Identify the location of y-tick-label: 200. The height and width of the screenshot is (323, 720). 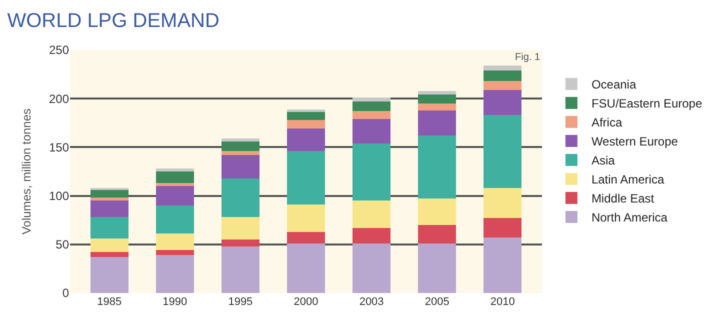
(59, 99).